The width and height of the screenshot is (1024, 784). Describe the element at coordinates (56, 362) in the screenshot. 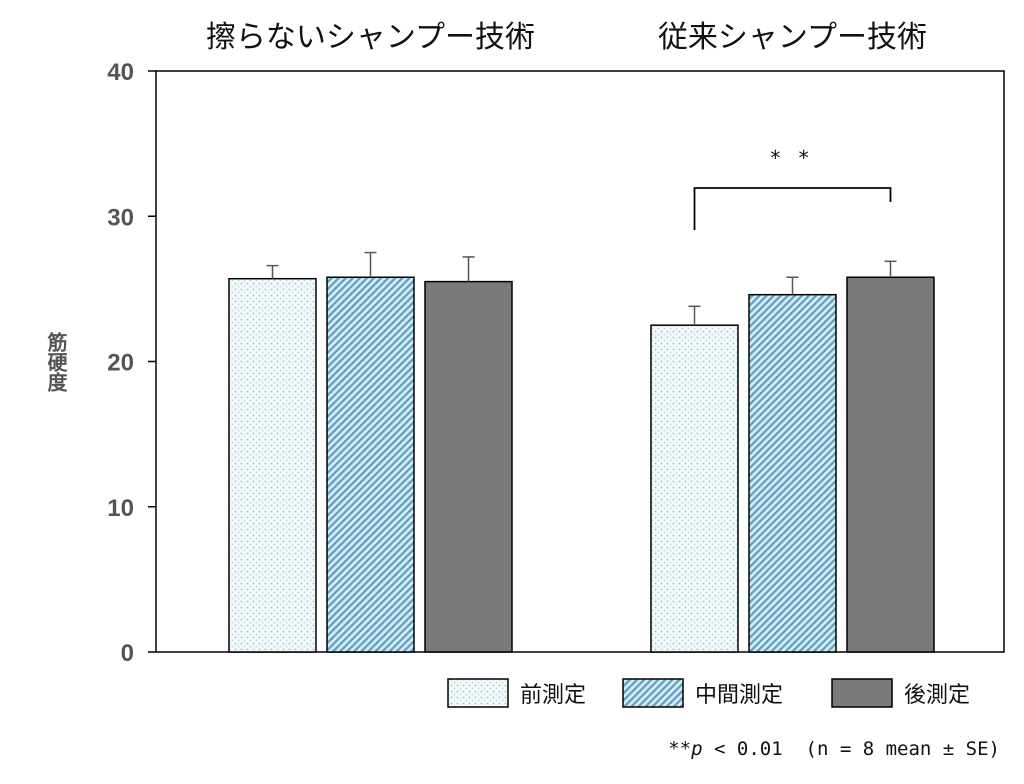

I see `y-axis-label: 筋硬度` at that location.